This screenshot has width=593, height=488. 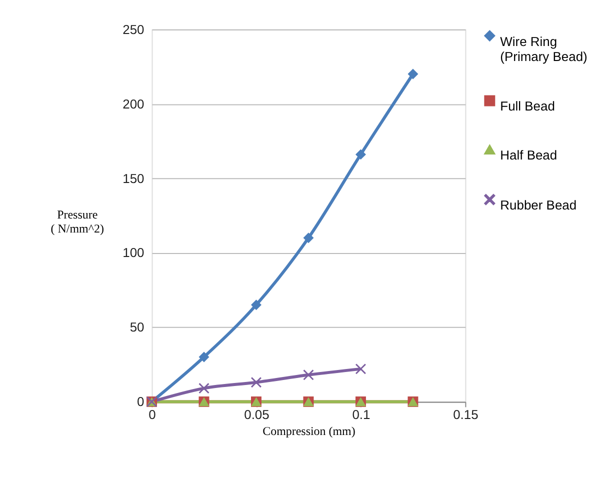 What do you see at coordinates (465, 414) in the screenshot?
I see `x-tick-label: 0.15` at bounding box center [465, 414].